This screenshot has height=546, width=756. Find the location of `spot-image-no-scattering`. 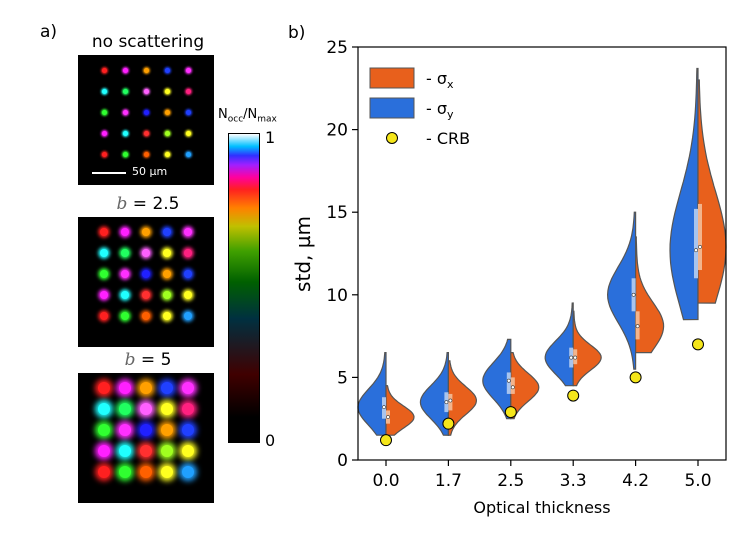

spot-image-no-scattering is located at coordinates (146, 120).